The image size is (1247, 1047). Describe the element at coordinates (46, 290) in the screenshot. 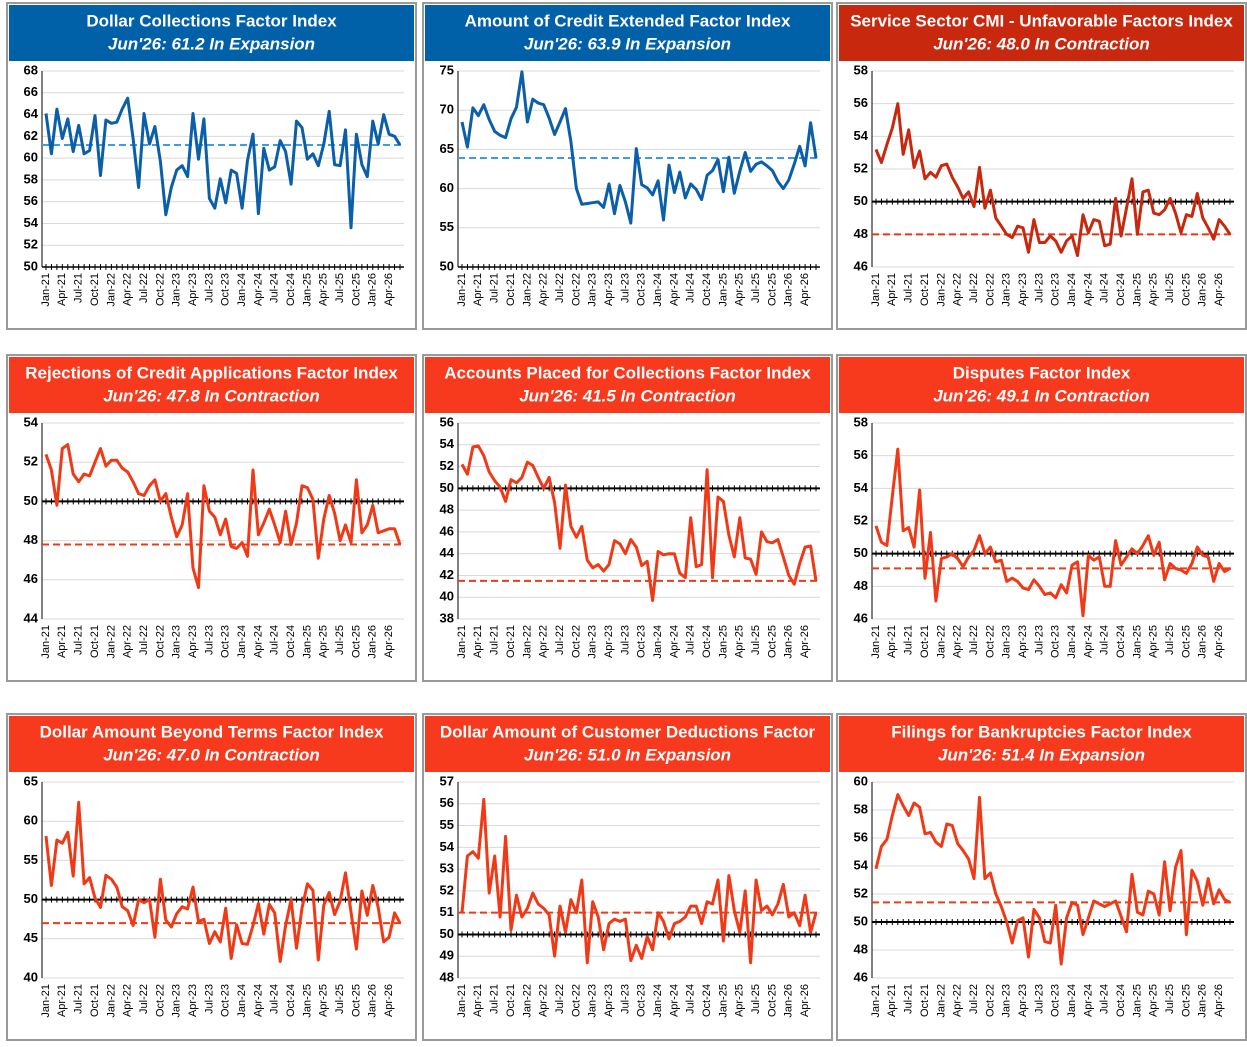

I see `x-tick-label: Jan-21` at that location.